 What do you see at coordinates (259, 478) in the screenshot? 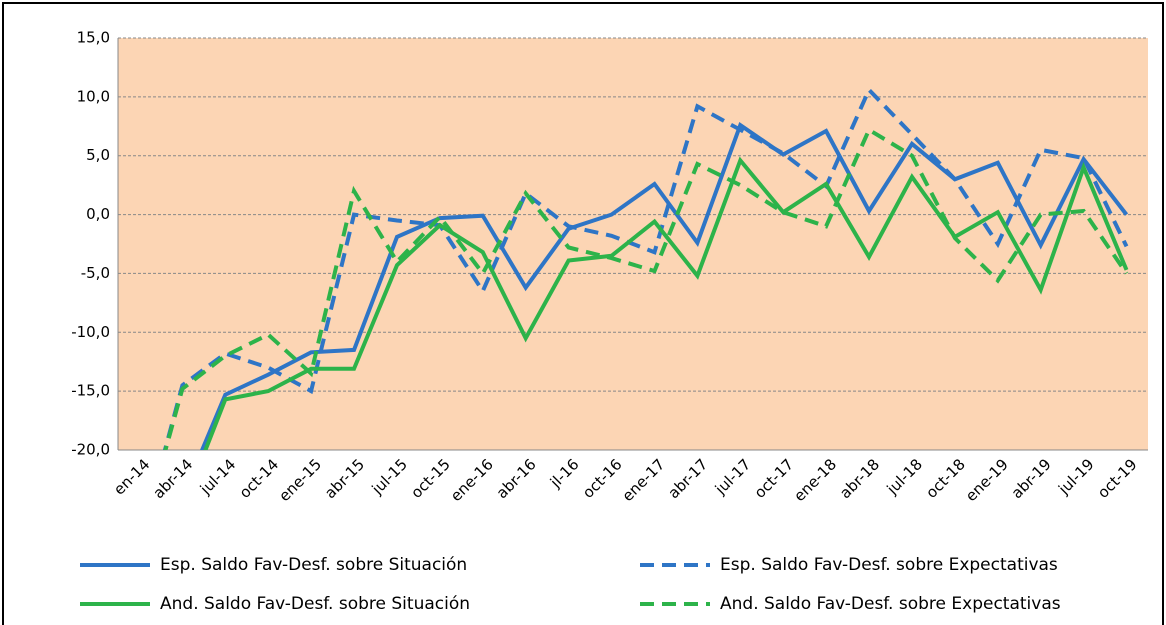
I see `x-tick-label: oct-14` at bounding box center [259, 478].